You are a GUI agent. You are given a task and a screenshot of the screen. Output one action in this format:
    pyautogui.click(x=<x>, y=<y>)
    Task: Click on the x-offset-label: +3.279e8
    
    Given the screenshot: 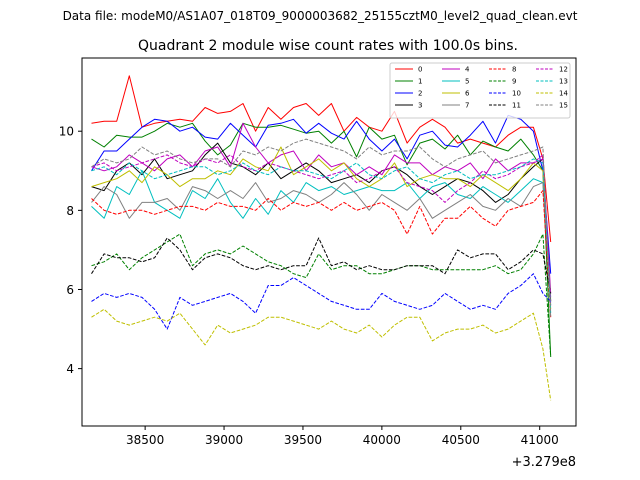 What is the action you would take?
    pyautogui.click(x=544, y=462)
    